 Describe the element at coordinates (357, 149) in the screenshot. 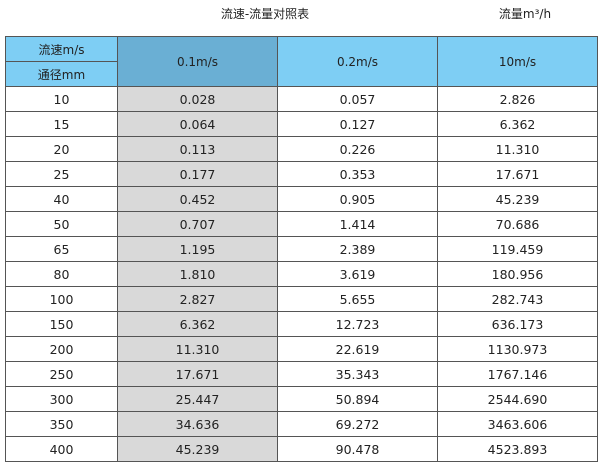

I see `flow-cell: 0.226` at that location.